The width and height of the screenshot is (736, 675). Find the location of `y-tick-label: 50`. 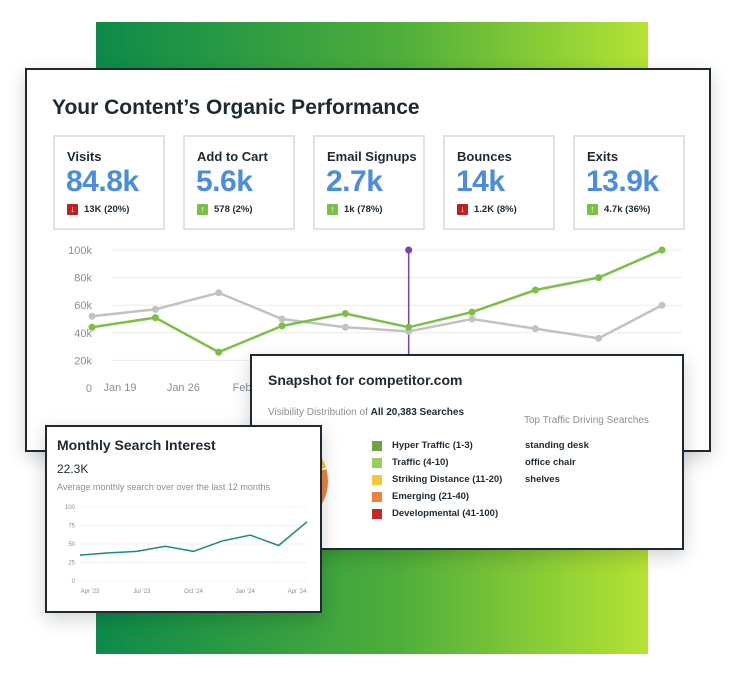

y-tick-label: 50 is located at coordinates (71, 545).